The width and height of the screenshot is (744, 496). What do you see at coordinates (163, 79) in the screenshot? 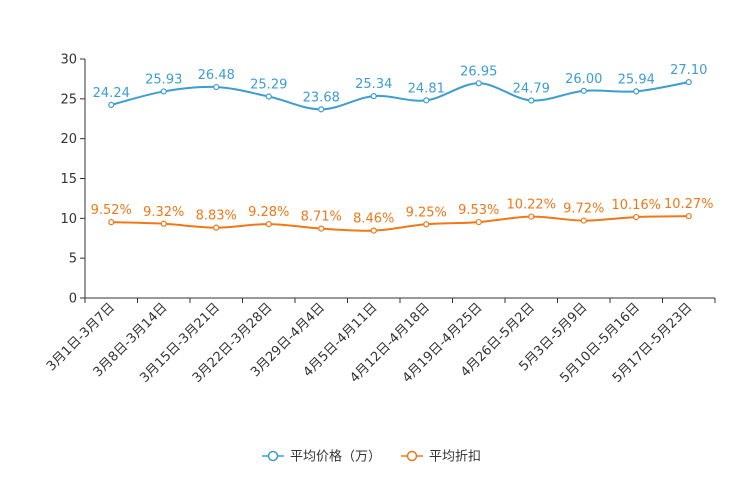
I see `data-label: 25.93` at bounding box center [163, 79].